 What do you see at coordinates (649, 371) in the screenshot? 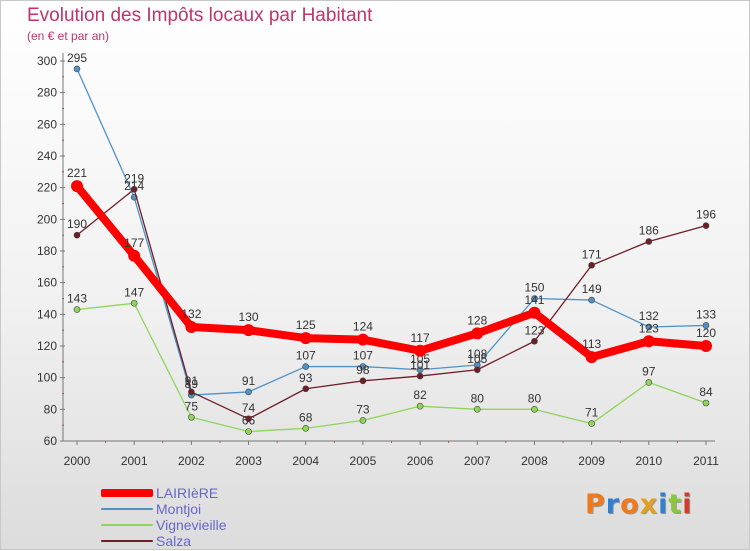
I see `data-label: 97` at bounding box center [649, 371].